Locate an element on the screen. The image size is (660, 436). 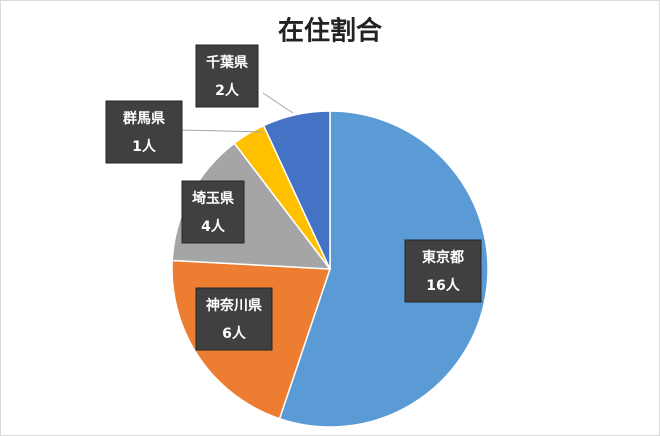
label-value: 1人 is located at coordinates (144, 146).